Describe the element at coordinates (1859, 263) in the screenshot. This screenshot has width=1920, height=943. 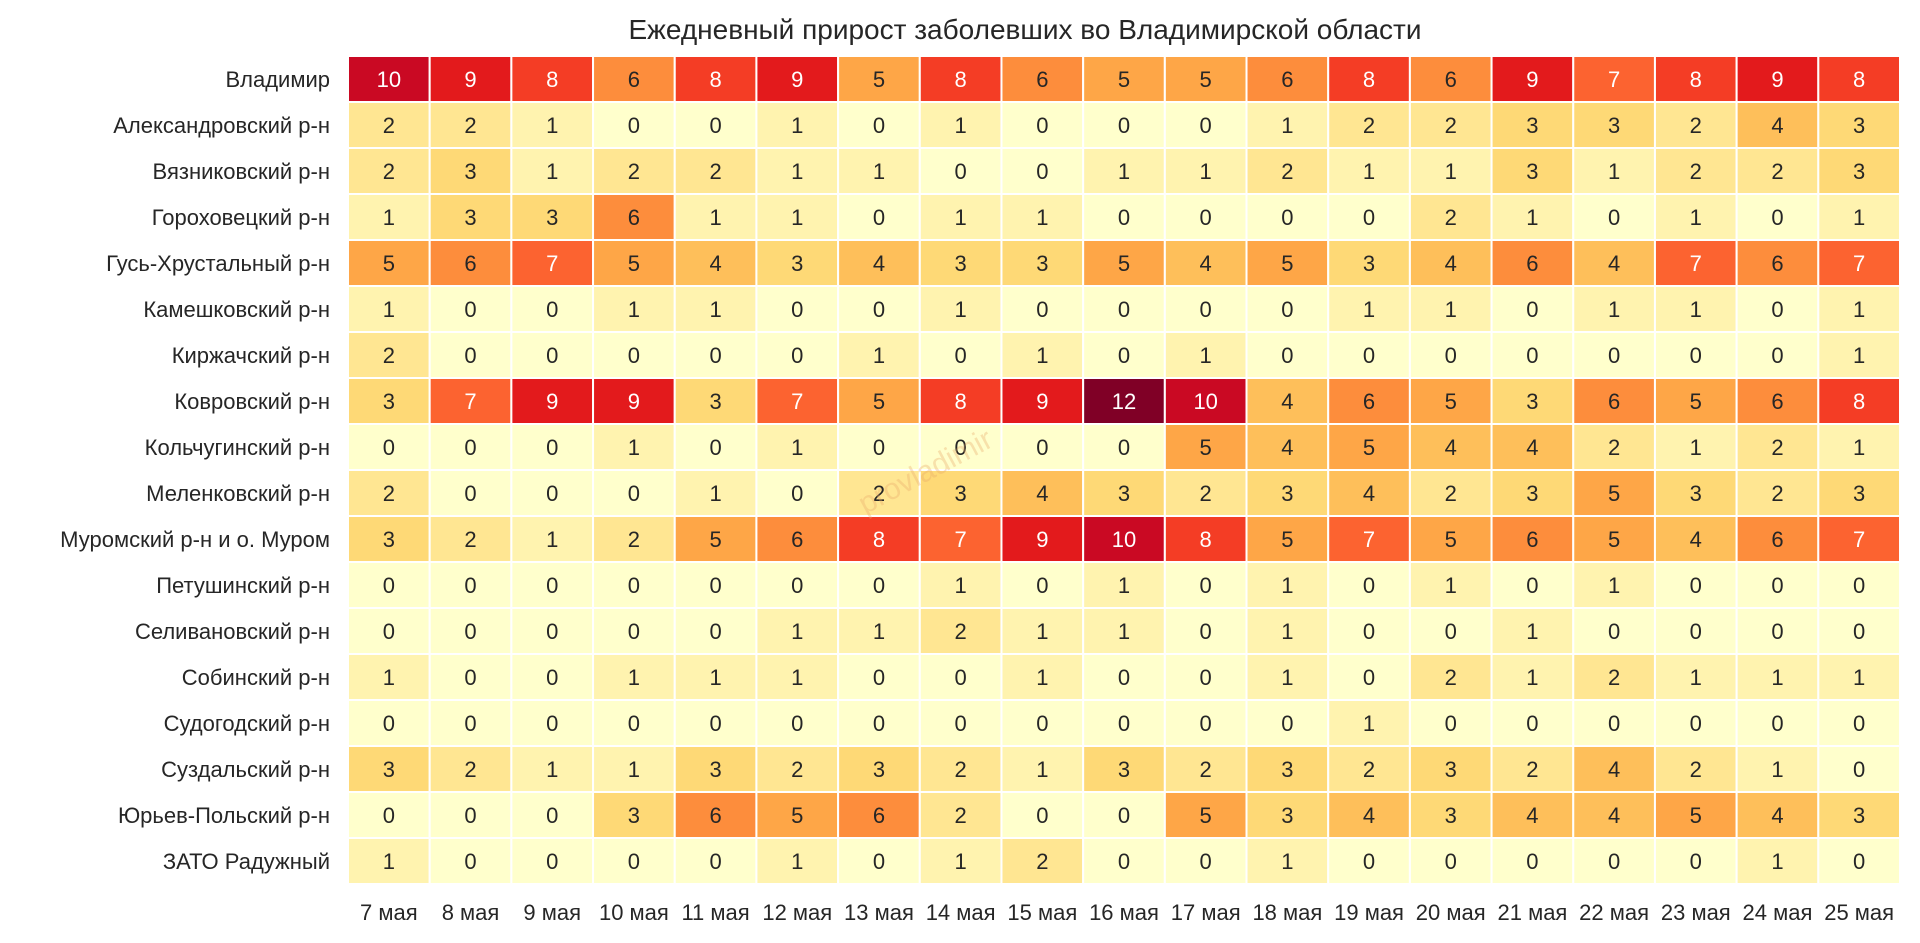
I see `cell-value: 7` at that location.